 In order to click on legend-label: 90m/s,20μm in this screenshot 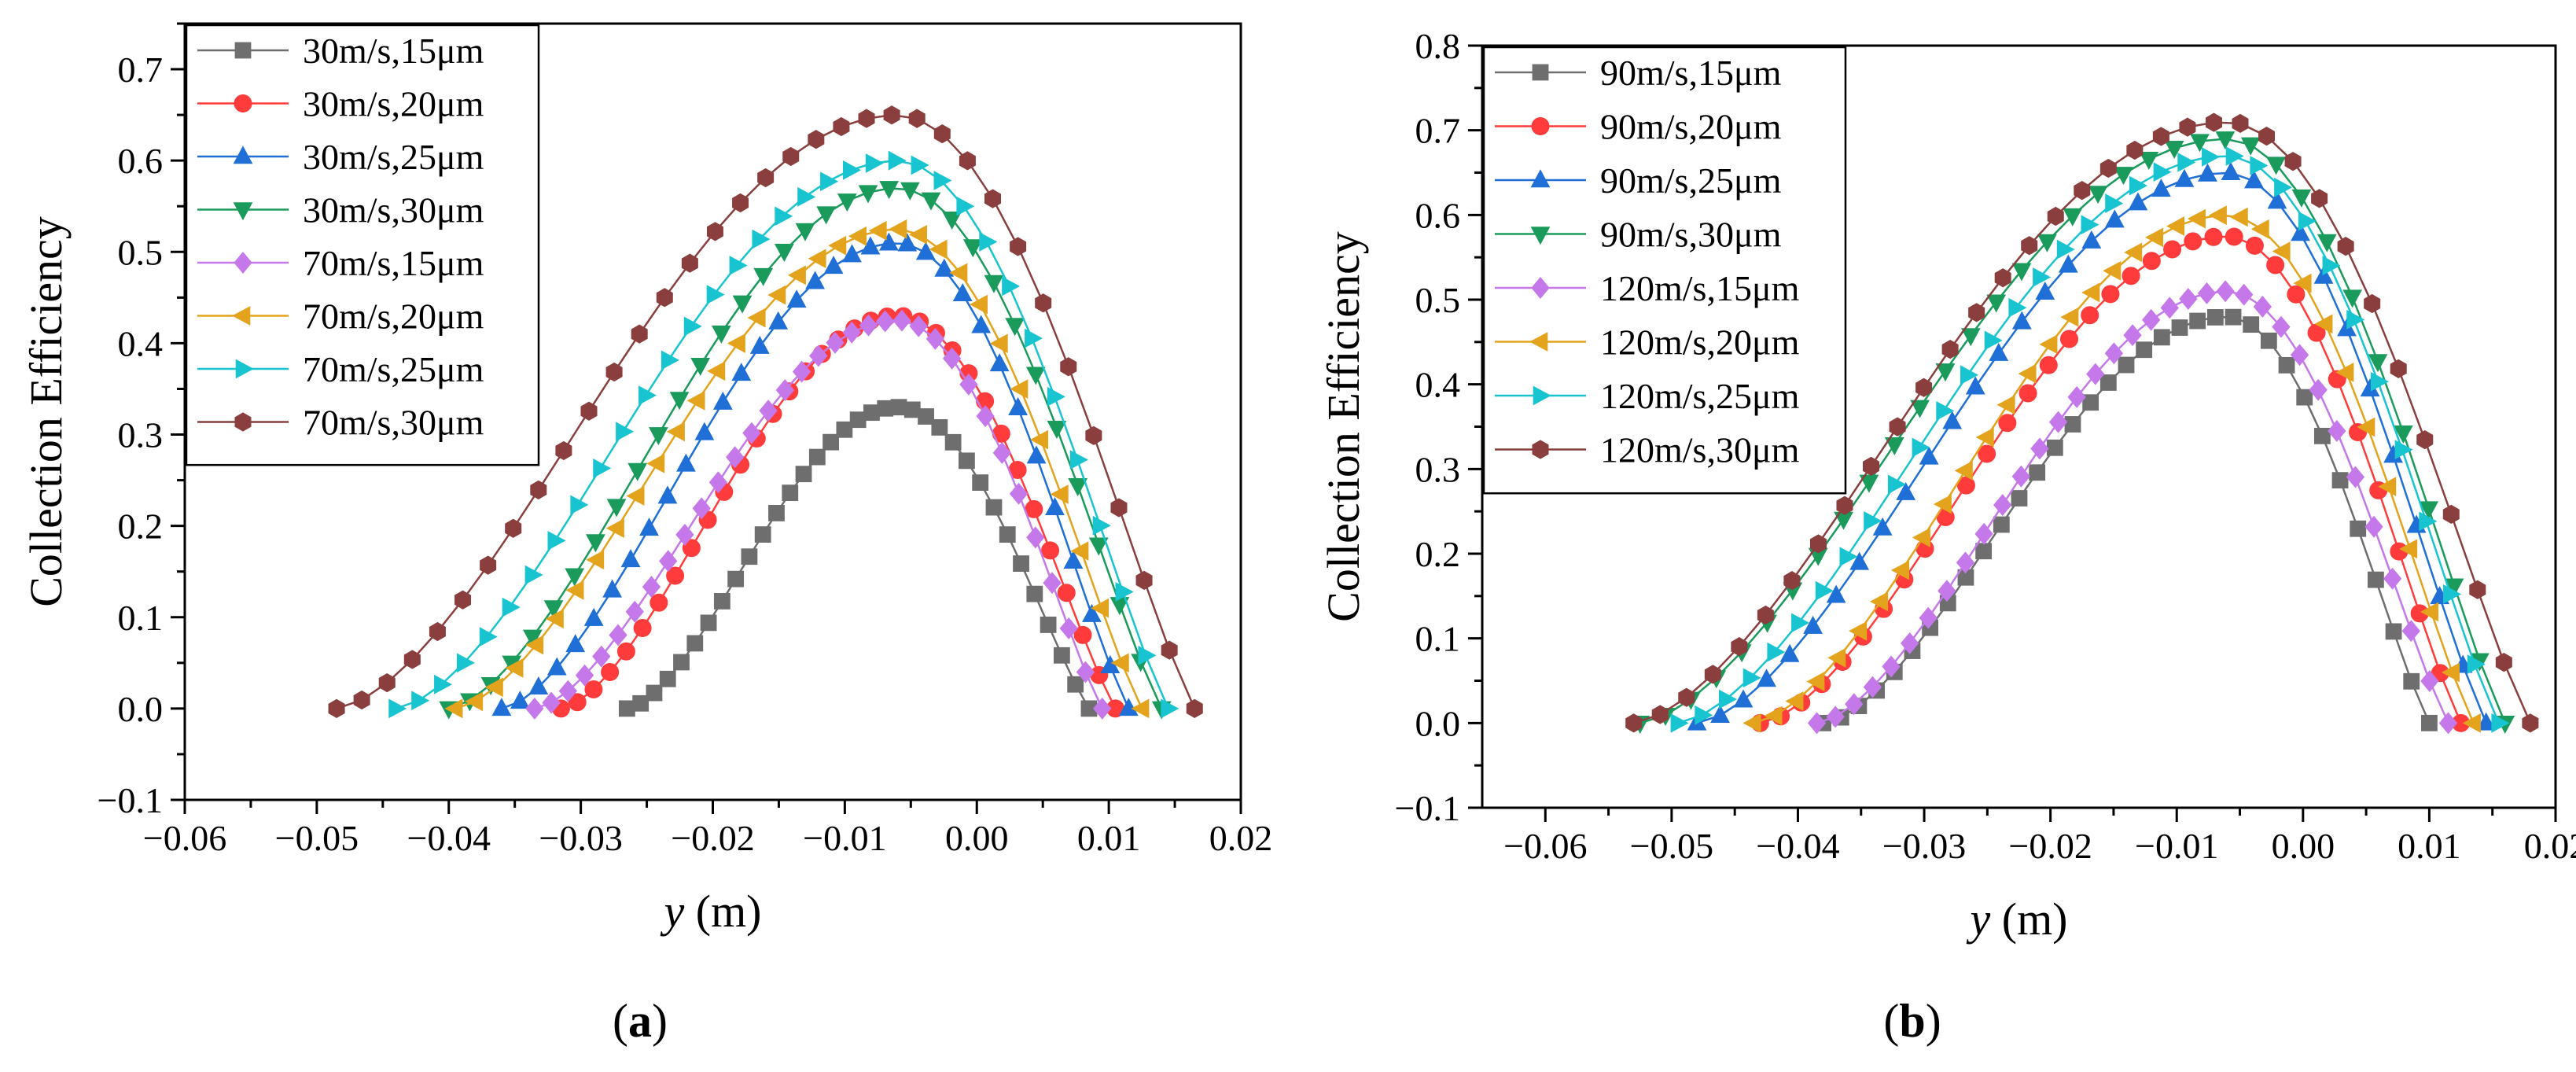, I will do `click(1691, 127)`.